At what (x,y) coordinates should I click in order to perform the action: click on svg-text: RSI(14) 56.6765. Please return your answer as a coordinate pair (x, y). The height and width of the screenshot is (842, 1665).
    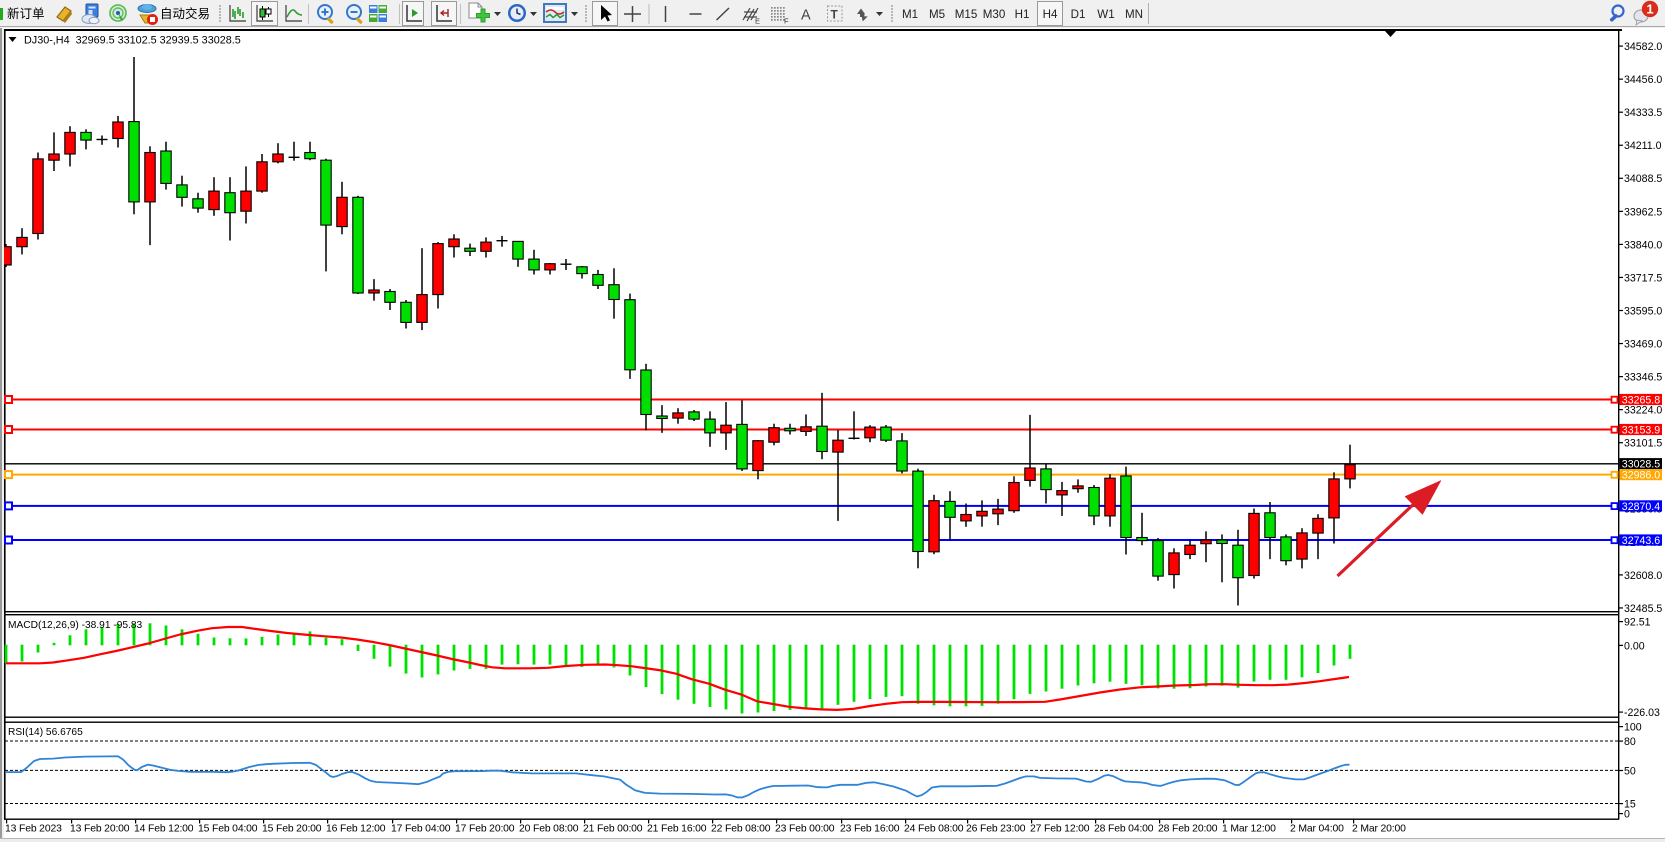
    Looking at the image, I should click on (45, 732).